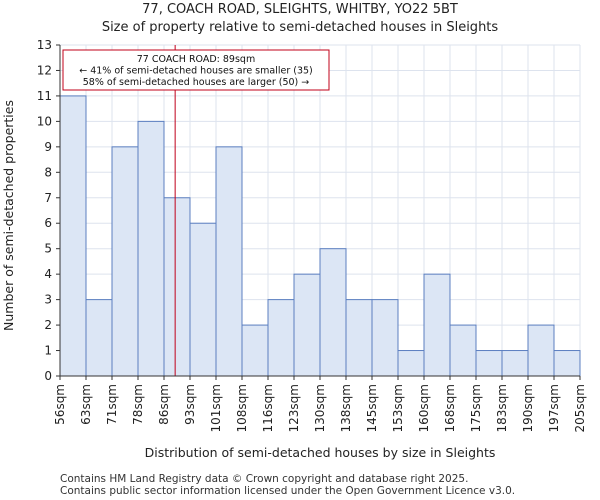 The image size is (600, 500). Describe the element at coordinates (48, 198) in the screenshot. I see `y-tick-label: 7` at that location.